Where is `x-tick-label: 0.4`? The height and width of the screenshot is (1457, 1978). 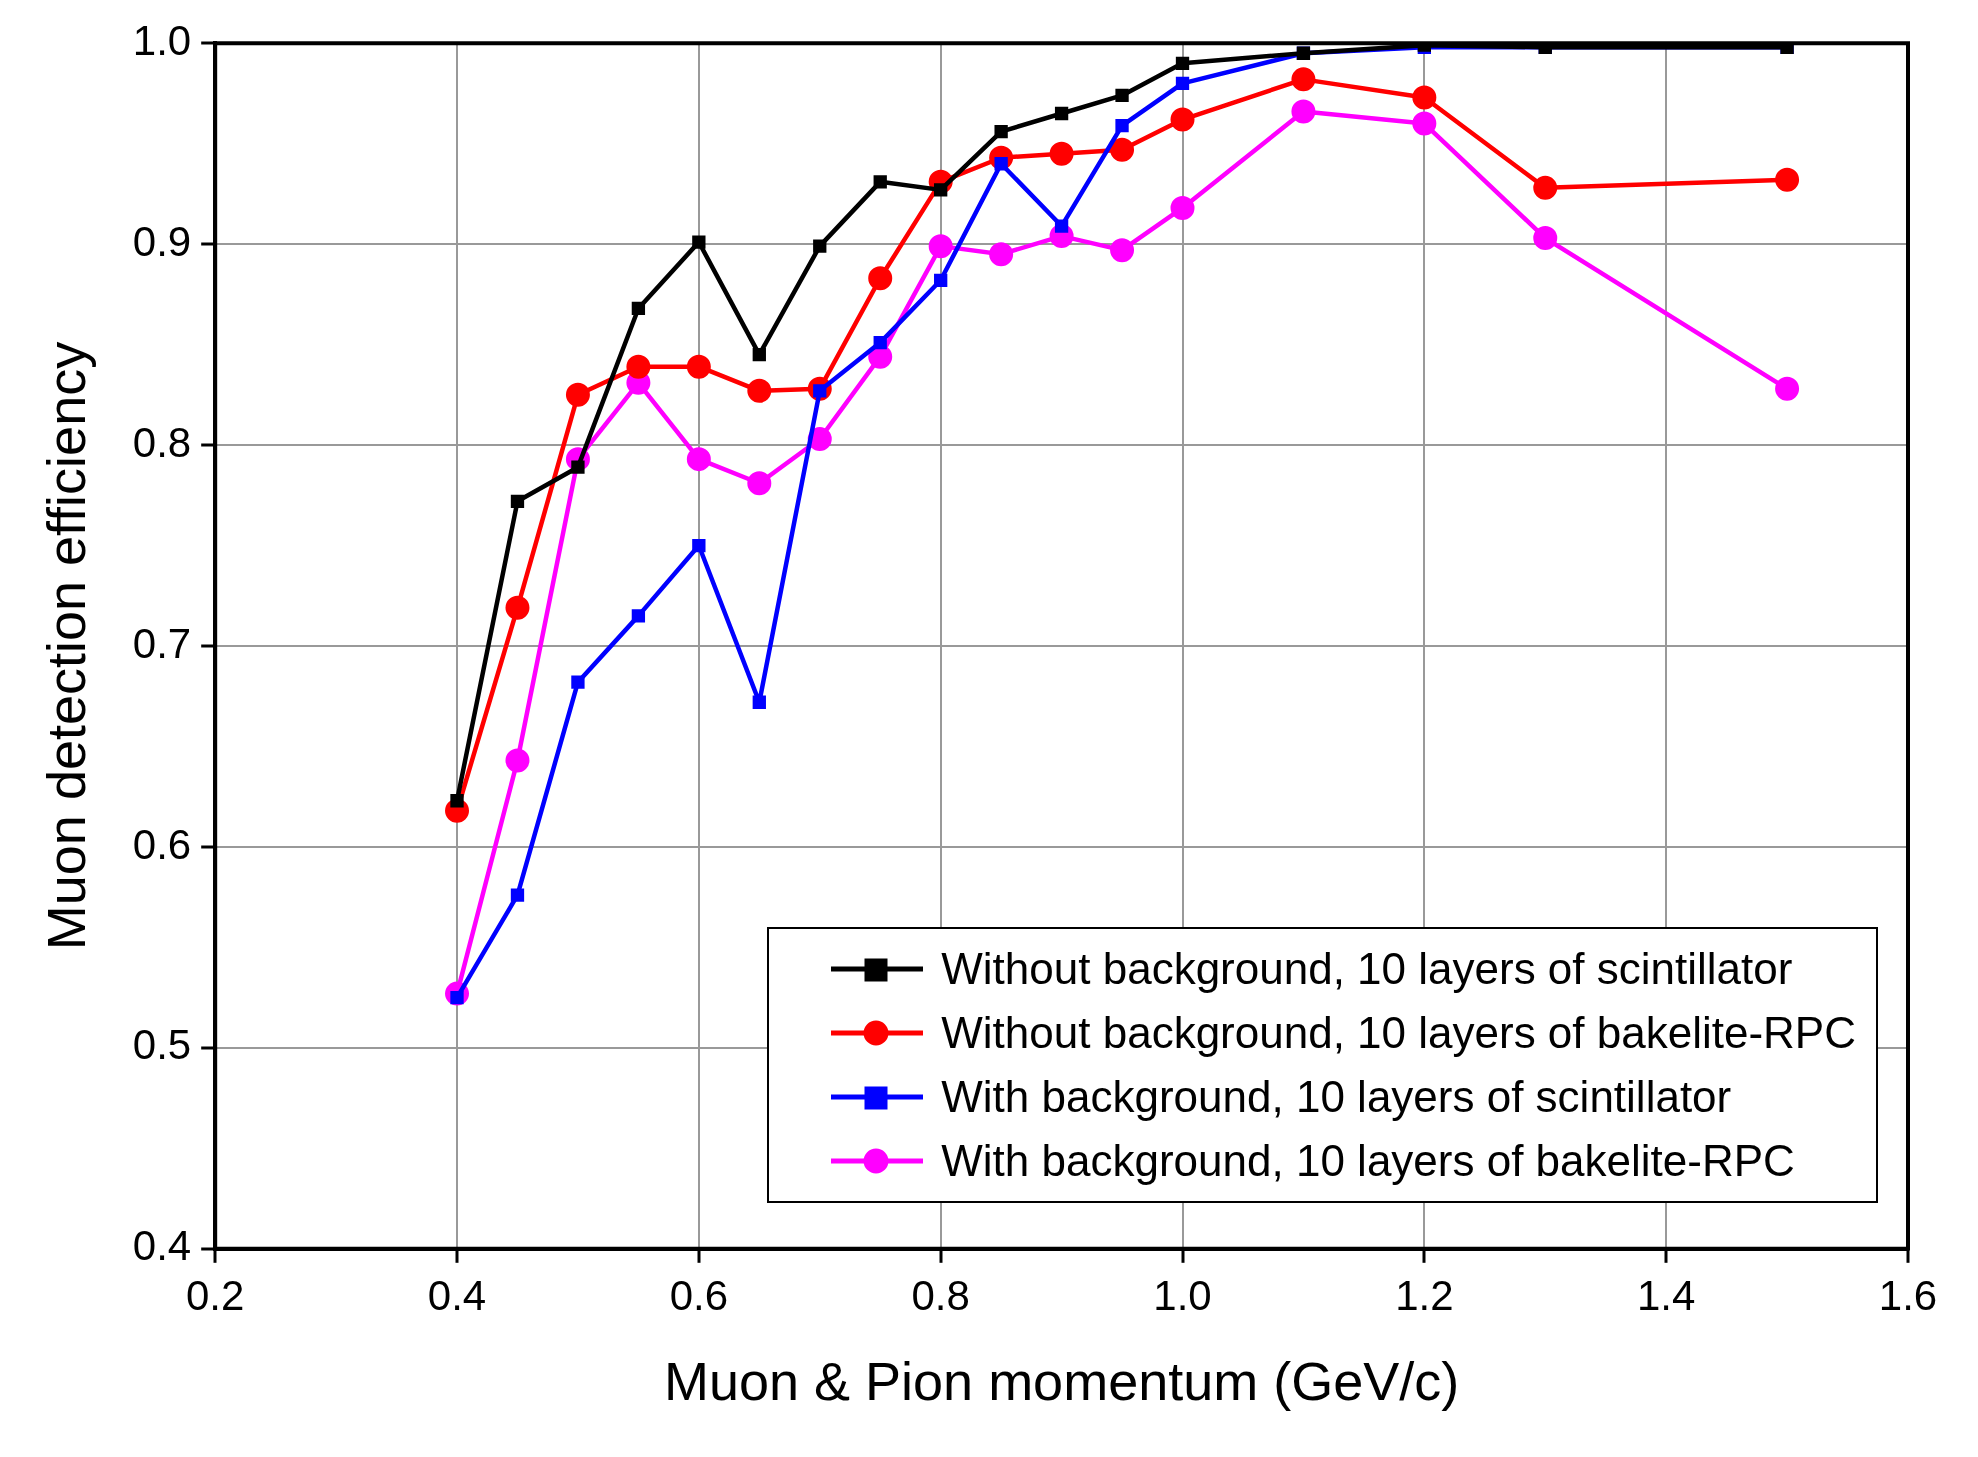 x-tick-label: 0.4 is located at coordinates (457, 1295).